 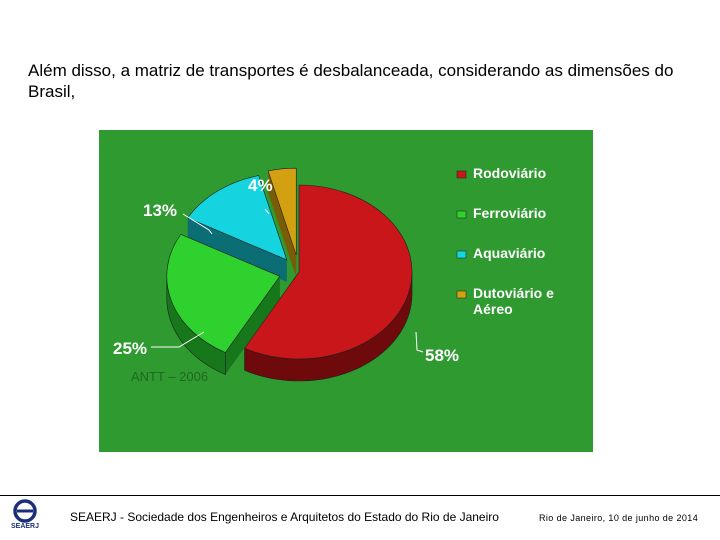 I want to click on data-label-aquaviario: 13%, so click(x=160, y=210).